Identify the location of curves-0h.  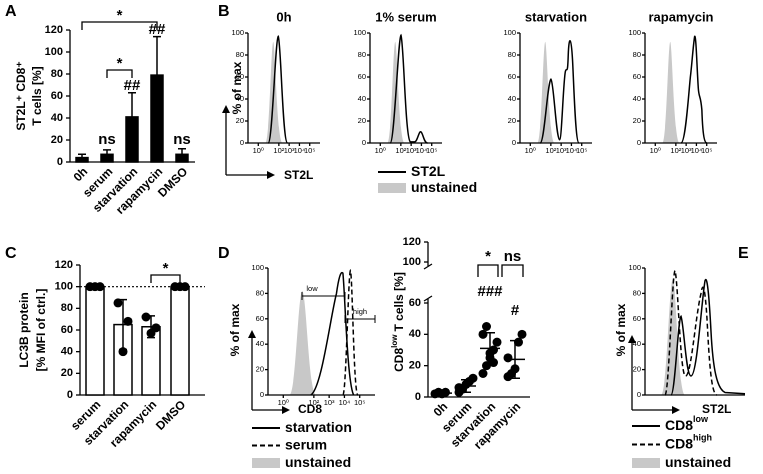
(276, 89).